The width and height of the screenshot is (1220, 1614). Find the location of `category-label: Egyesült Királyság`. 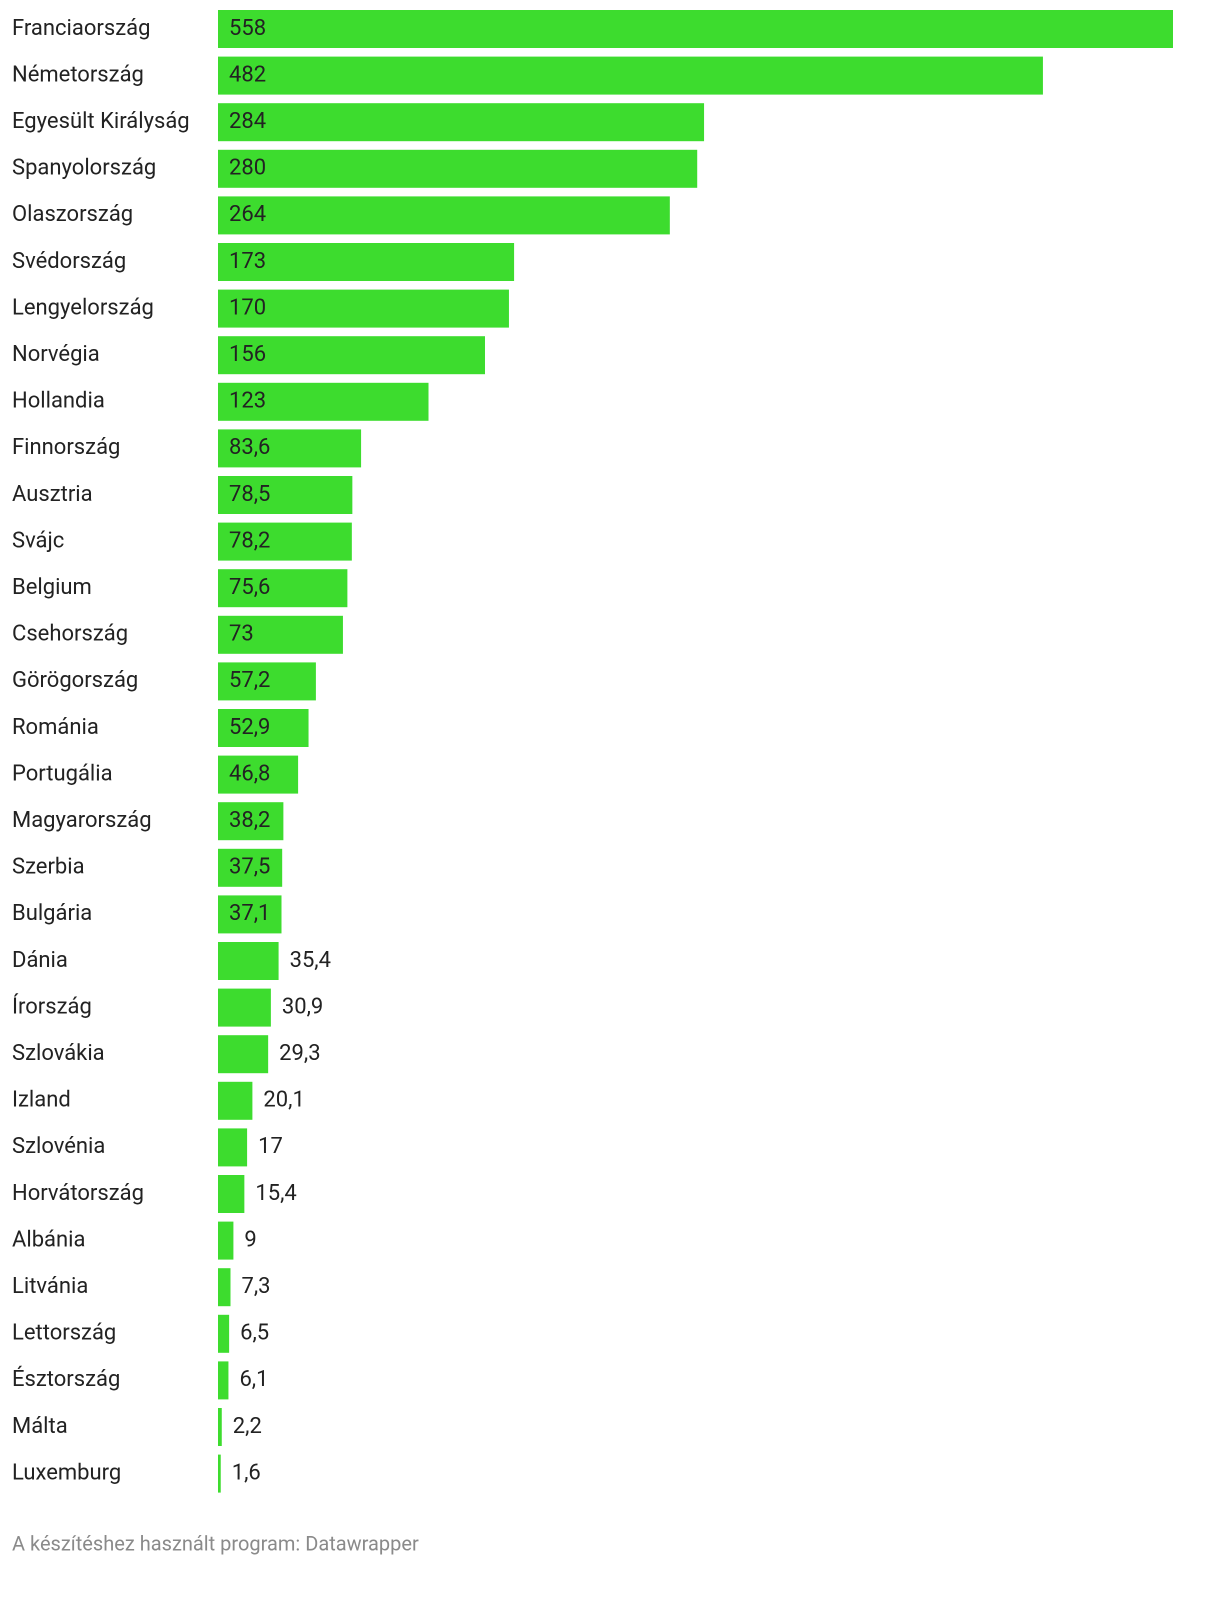

category-label: Egyesült Királyság is located at coordinates (101, 121).